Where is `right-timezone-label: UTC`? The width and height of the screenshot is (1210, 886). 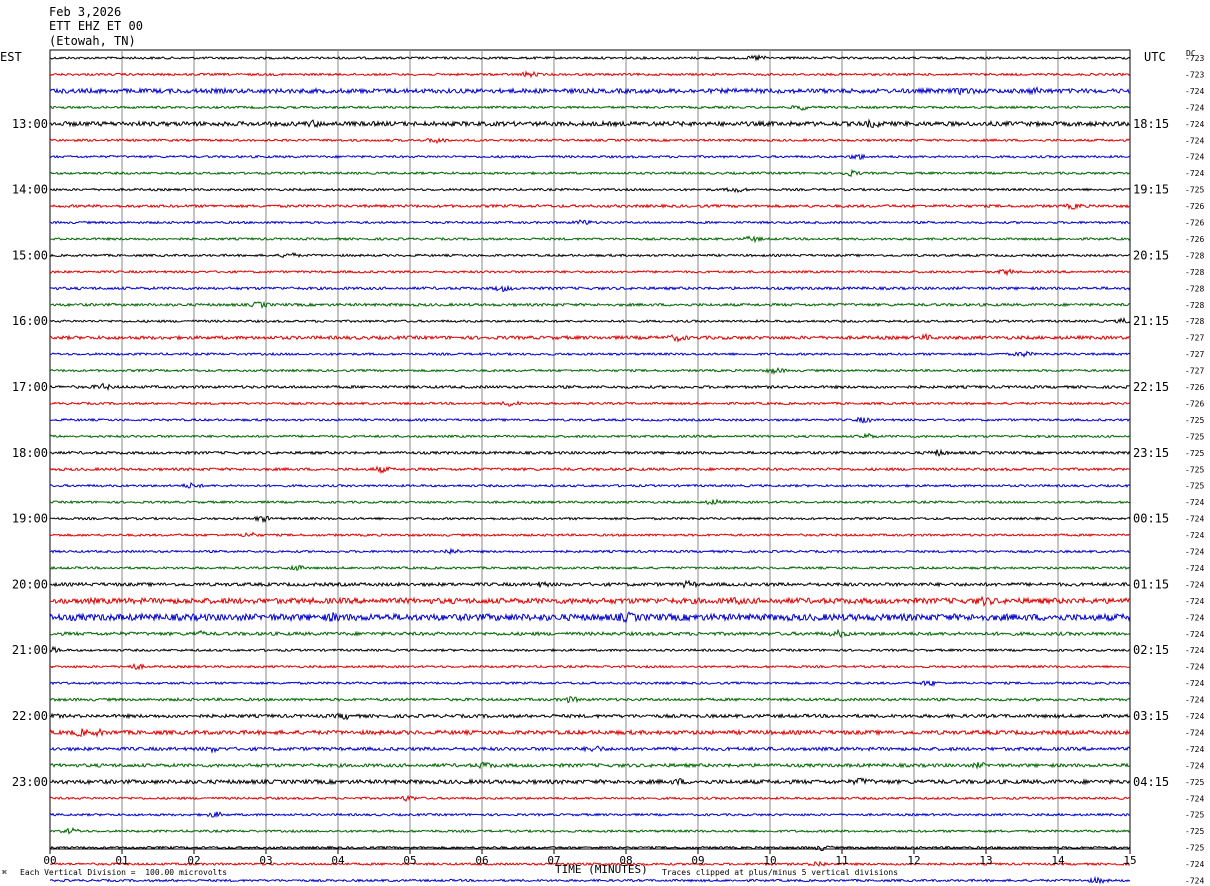 right-timezone-label: UTC is located at coordinates (1155, 57).